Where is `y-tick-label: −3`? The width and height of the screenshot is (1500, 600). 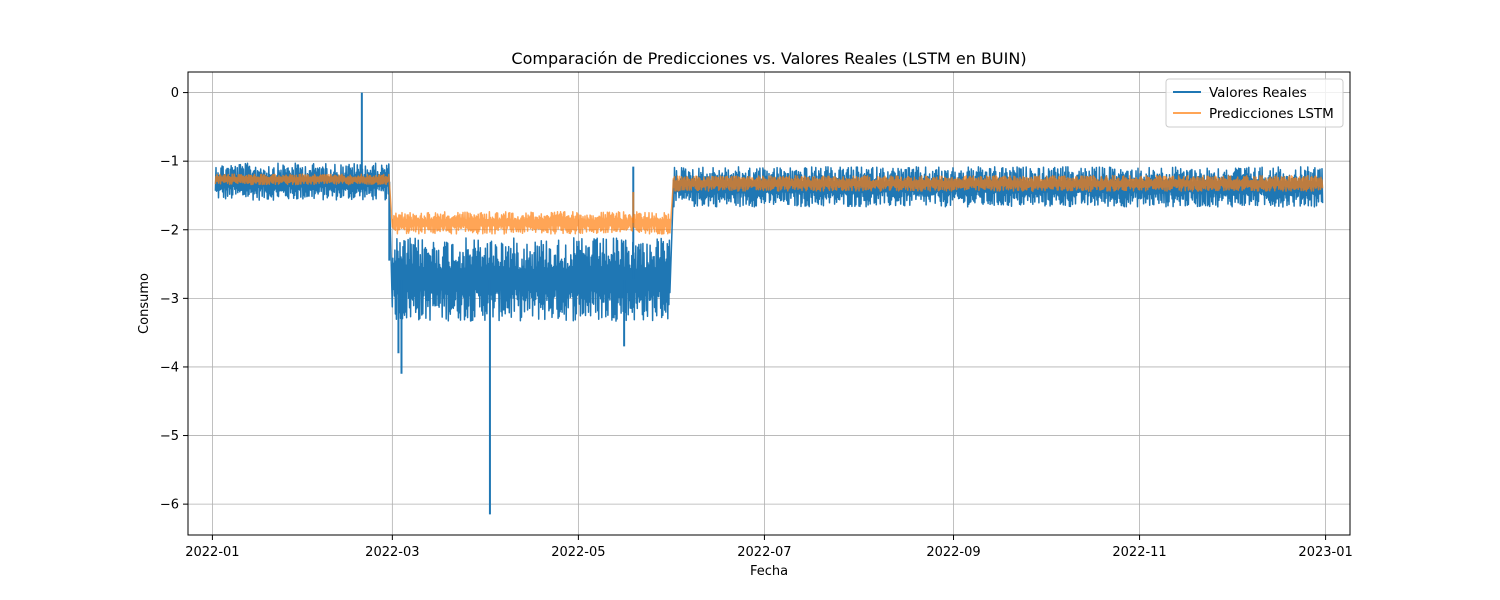
y-tick-label: −3 is located at coordinates (169, 299).